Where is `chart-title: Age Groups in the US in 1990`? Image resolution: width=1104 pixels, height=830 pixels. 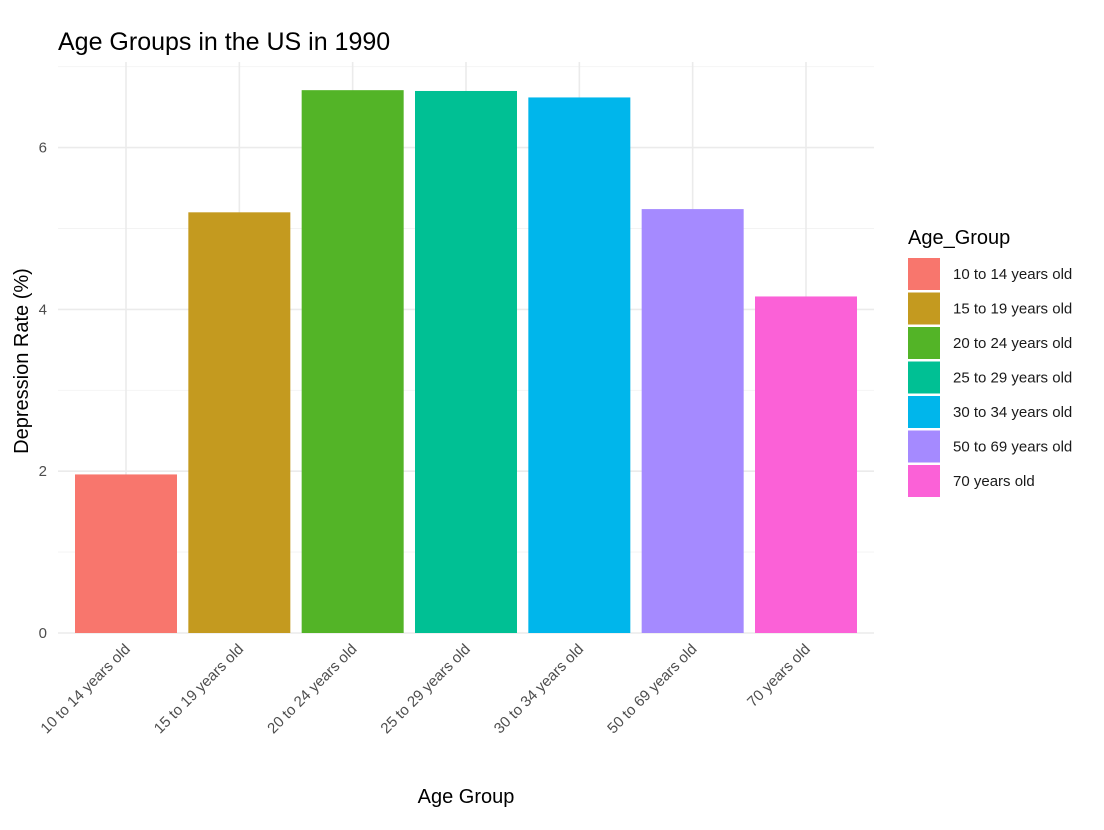
chart-title: Age Groups in the US in 1990 is located at coordinates (224, 42).